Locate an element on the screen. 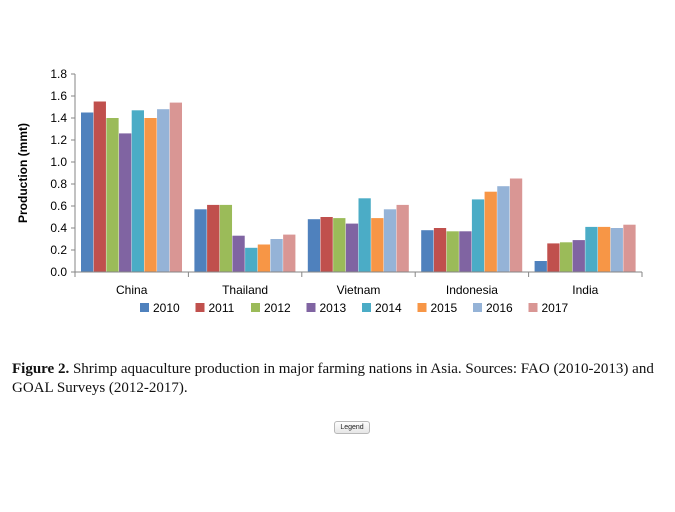 The height and width of the screenshot is (512, 675). legend-label-2011: 2011 is located at coordinates (222, 308).